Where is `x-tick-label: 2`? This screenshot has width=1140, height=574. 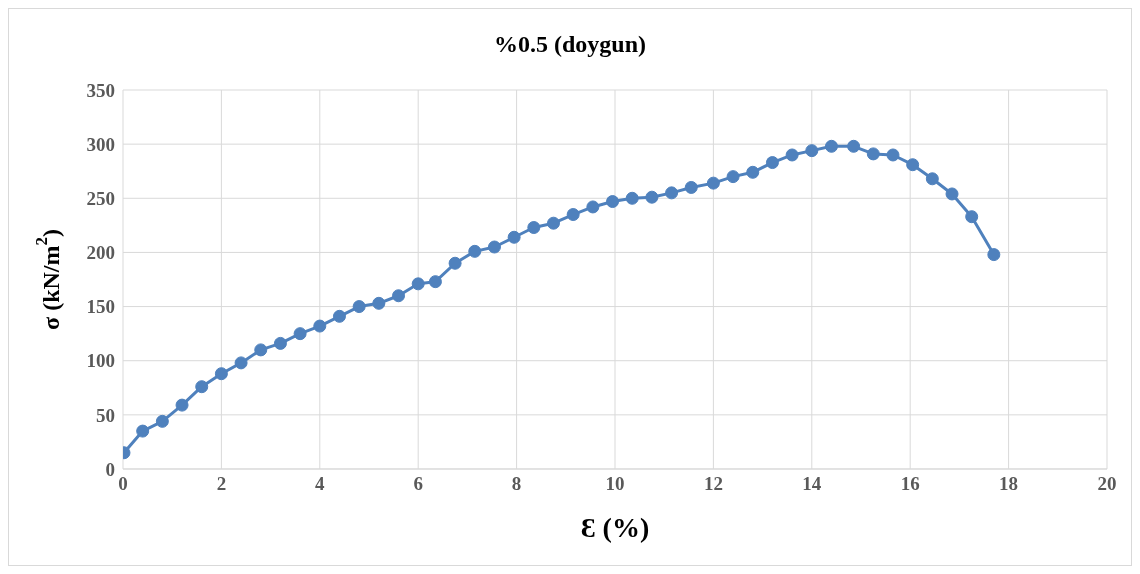 x-tick-label: 2 is located at coordinates (221, 484).